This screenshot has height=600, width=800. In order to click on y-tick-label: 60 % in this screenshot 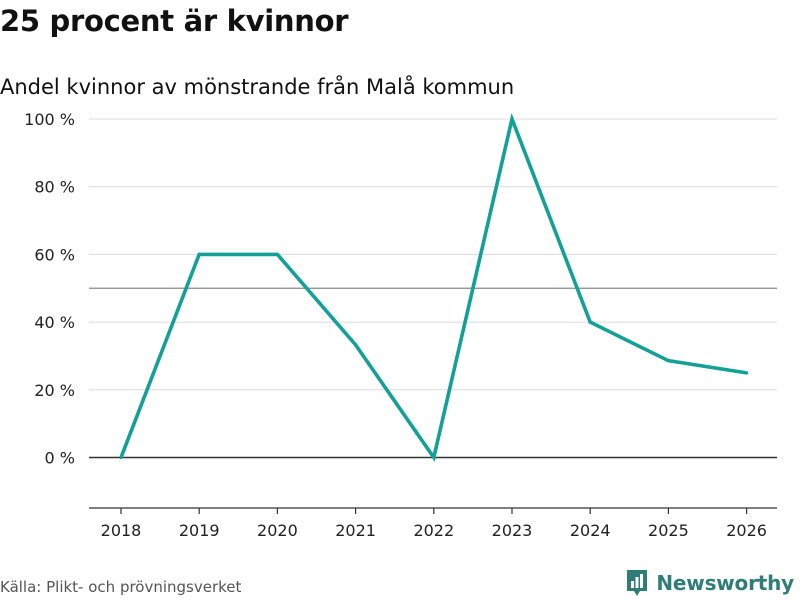, I will do `click(54, 254)`.